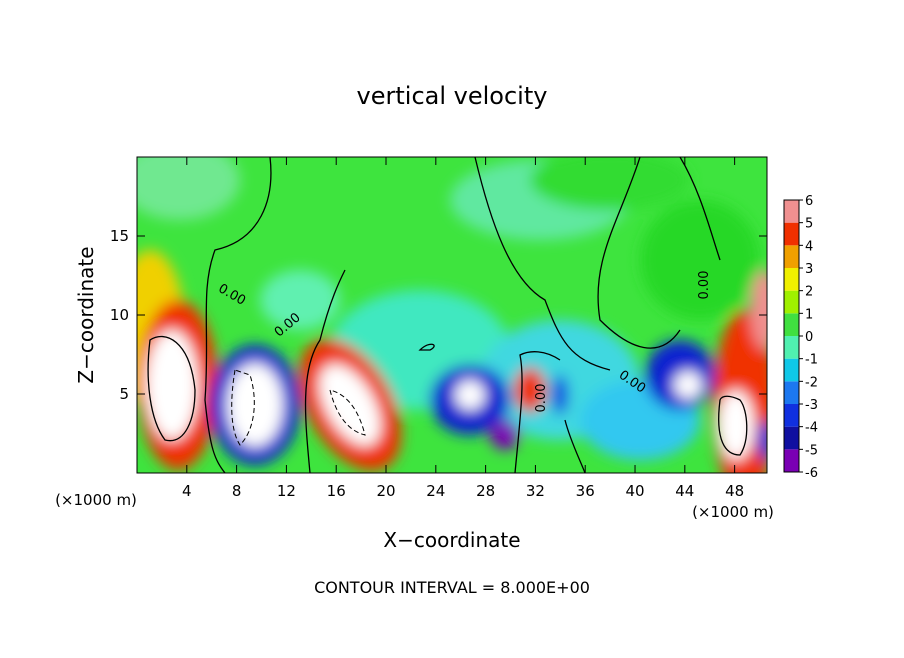  What do you see at coordinates (585, 491) in the screenshot?
I see `x-tick-label: 36` at bounding box center [585, 491].